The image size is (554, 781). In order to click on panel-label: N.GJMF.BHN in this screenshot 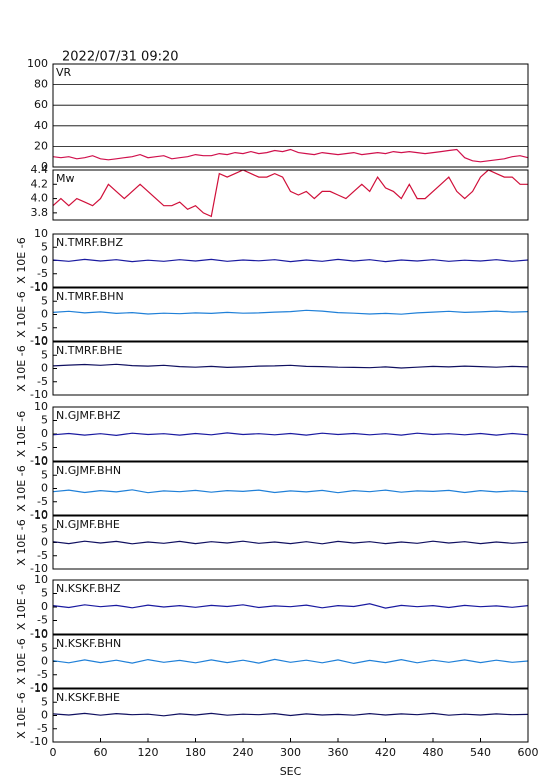, I will do `click(88, 470)`.